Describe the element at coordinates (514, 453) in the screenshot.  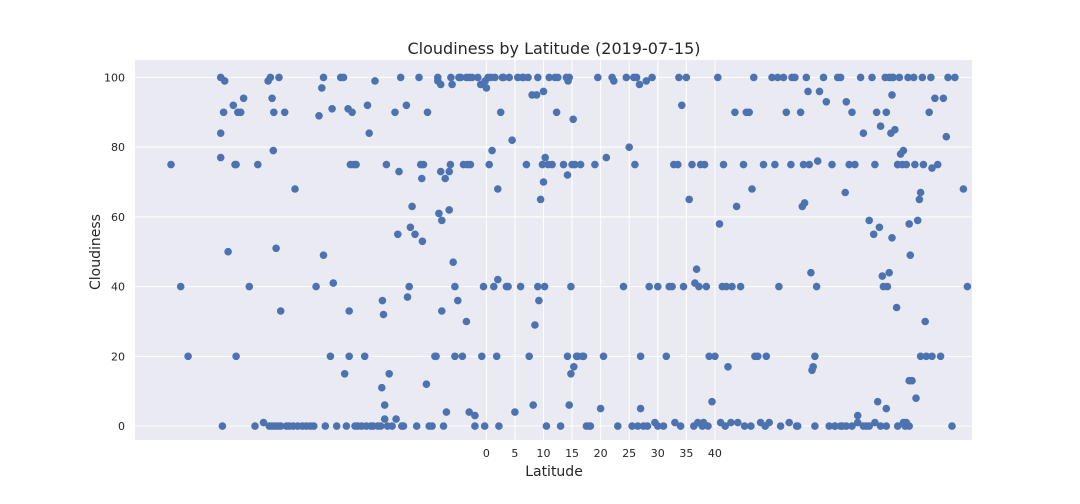
I see `x-tick-label: 5` at that location.